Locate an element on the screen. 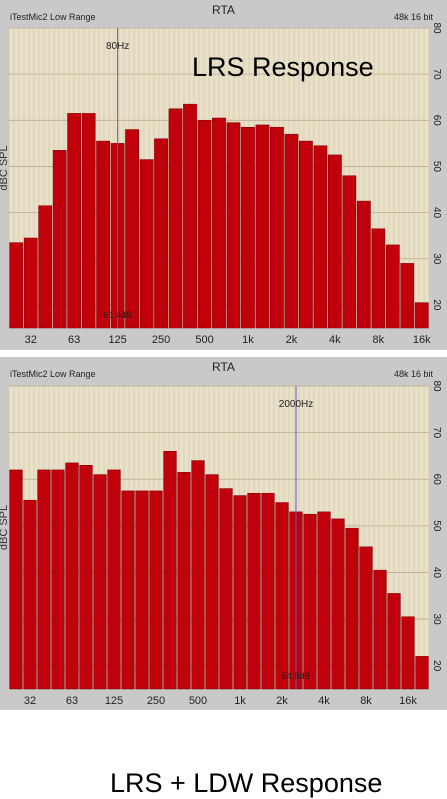  cursor-frequency-label: 2000Hz is located at coordinates (296, 404).